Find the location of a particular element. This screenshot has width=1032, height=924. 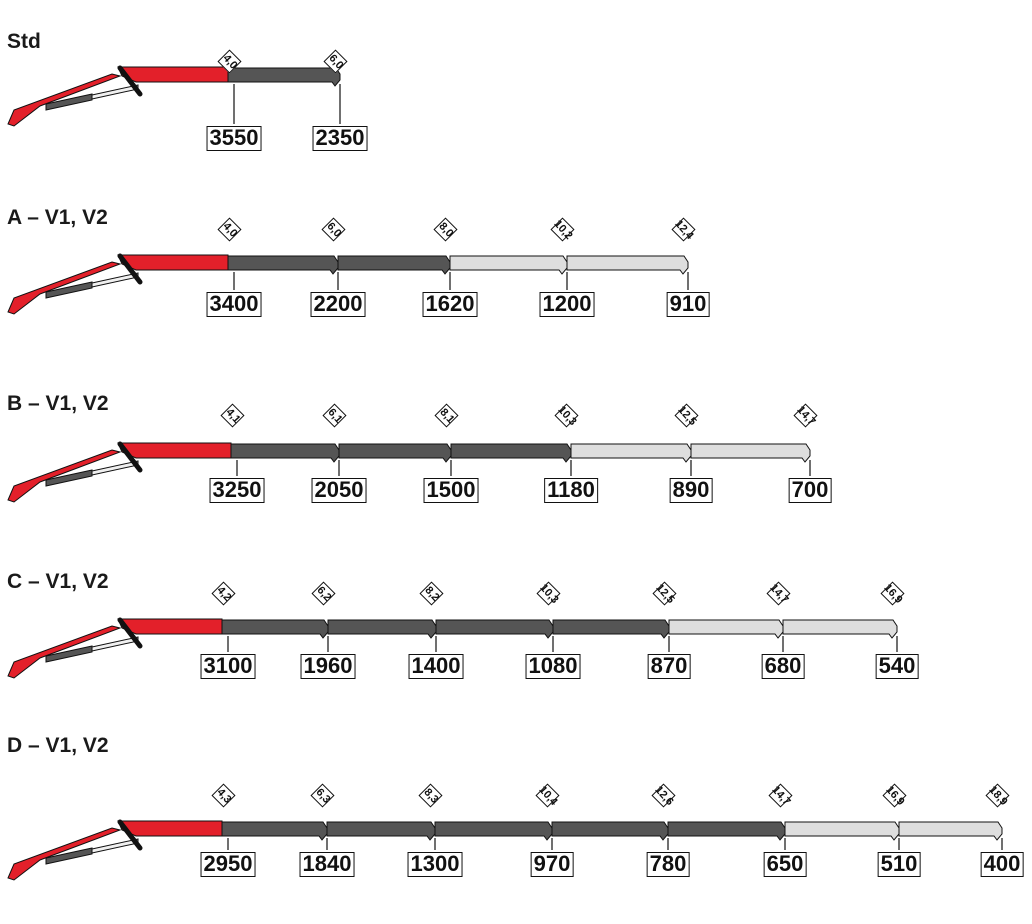

reach-value: 18,9 is located at coordinates (998, 796).